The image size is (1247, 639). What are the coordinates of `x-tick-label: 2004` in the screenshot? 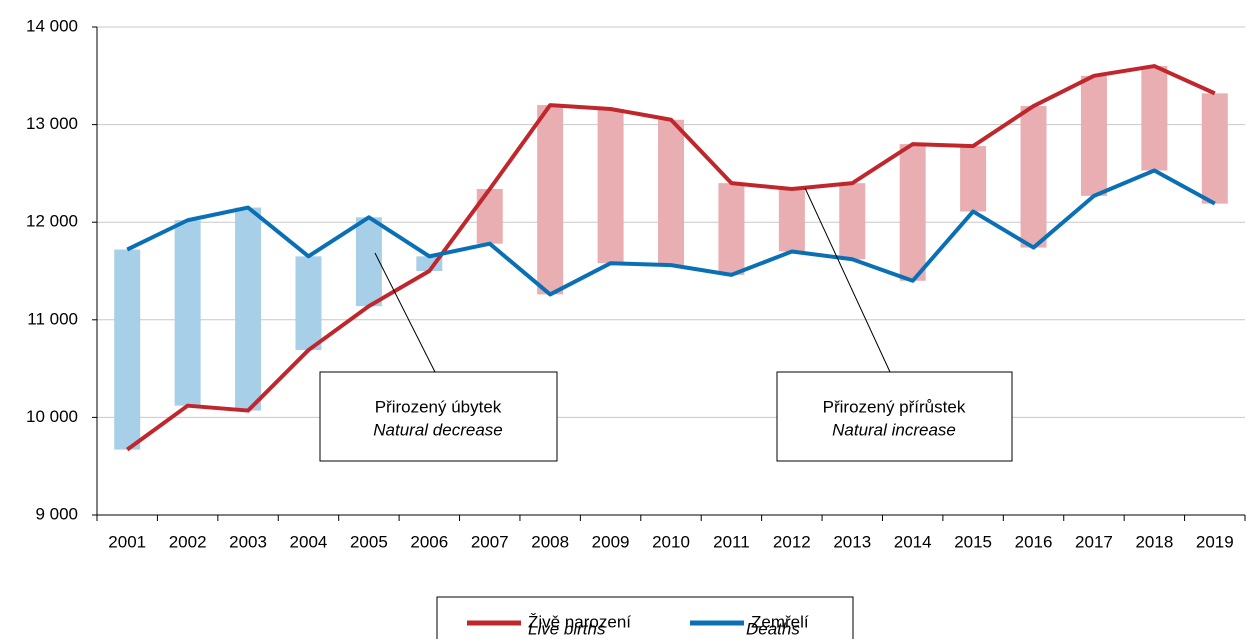 It's located at (309, 541).